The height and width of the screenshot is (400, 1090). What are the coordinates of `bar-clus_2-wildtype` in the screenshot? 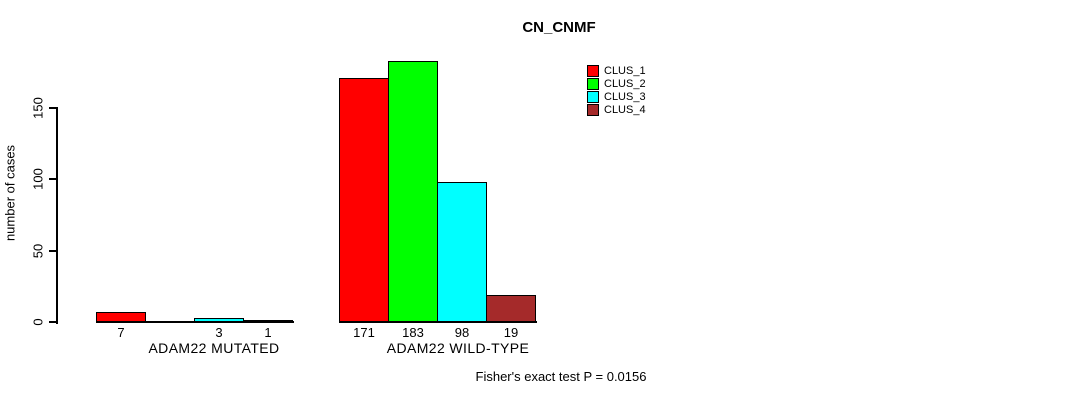 It's located at (413, 191).